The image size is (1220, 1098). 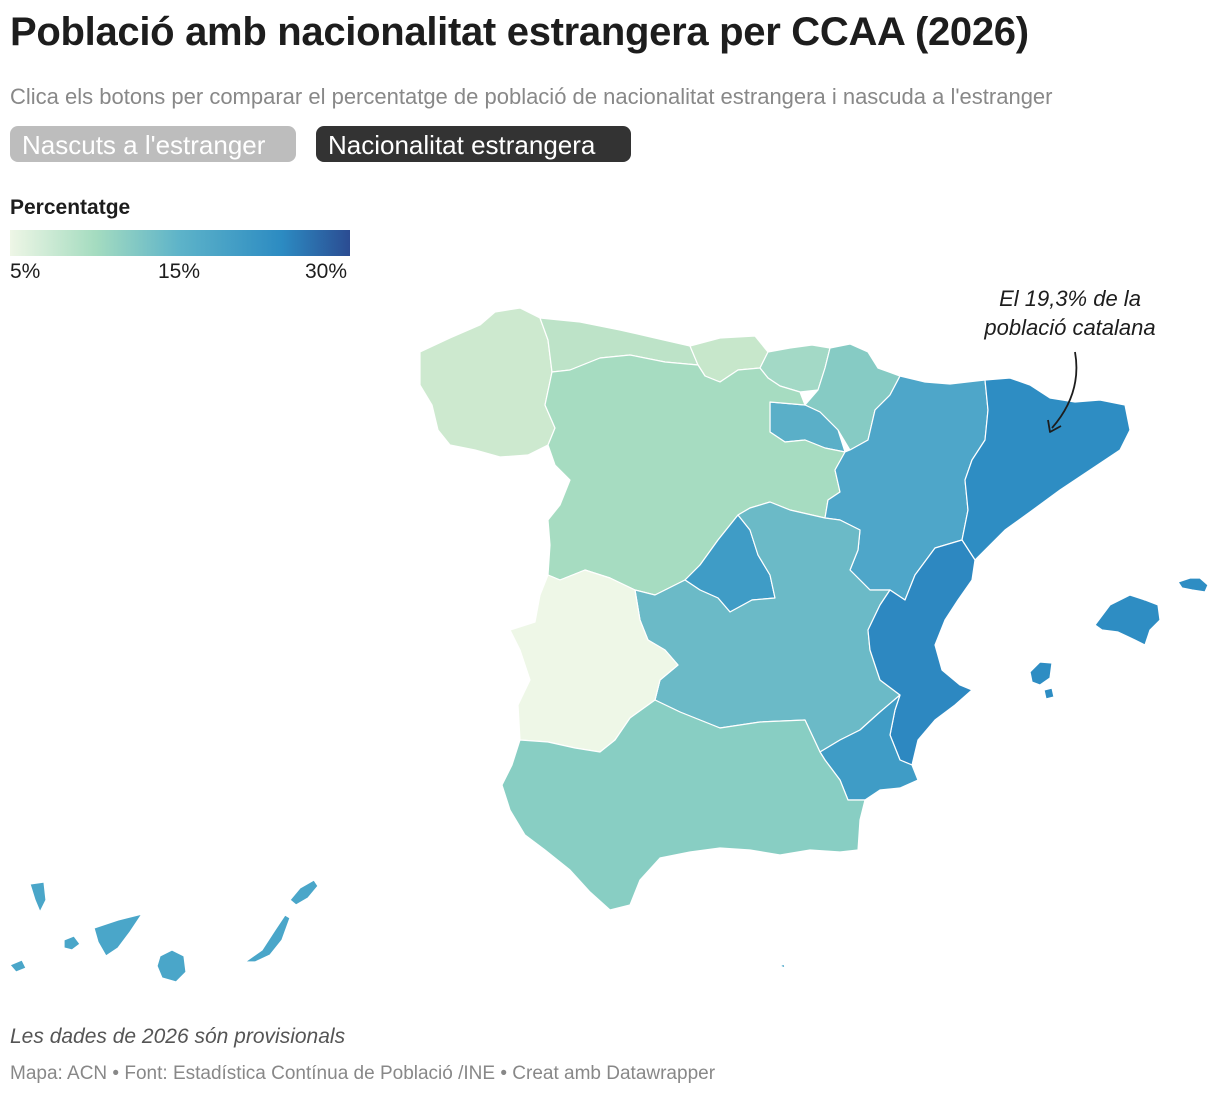 I want to click on catalunya-annotation: El 19,3% de la població catalana, so click(x=1070, y=313).